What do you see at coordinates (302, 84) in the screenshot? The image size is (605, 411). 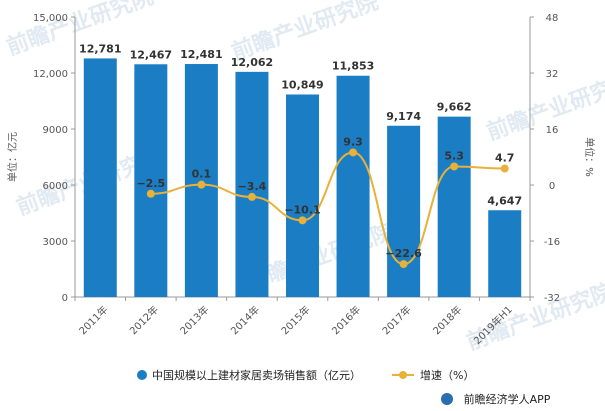 I see `bar-value-label: 10,849` at bounding box center [302, 84].